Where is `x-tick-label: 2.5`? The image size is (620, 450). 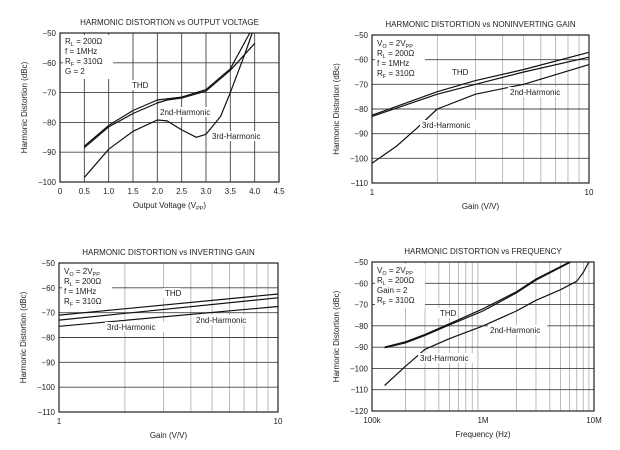
x-tick-label: 2.5 is located at coordinates (182, 191).